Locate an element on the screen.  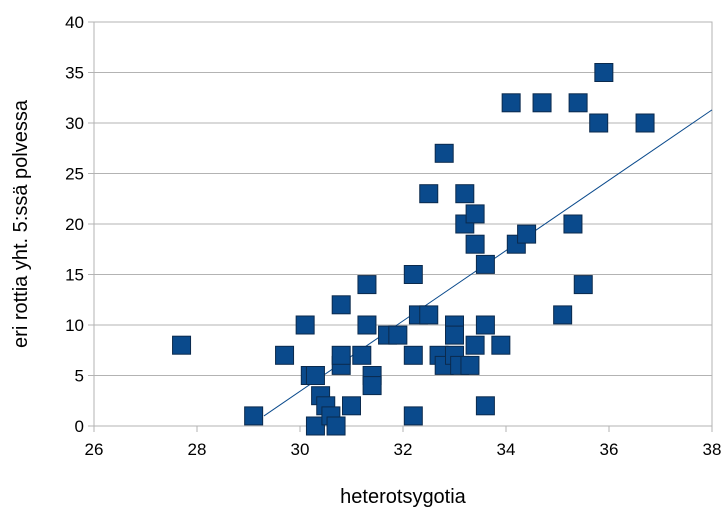
x-tick-label: 26 is located at coordinates (94, 449).